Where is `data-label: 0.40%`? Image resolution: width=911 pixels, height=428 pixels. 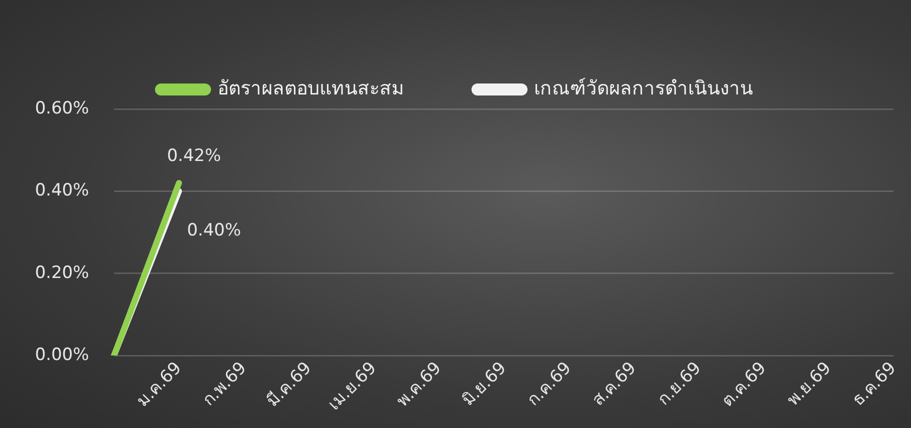
data-label: 0.40% is located at coordinates (213, 230).